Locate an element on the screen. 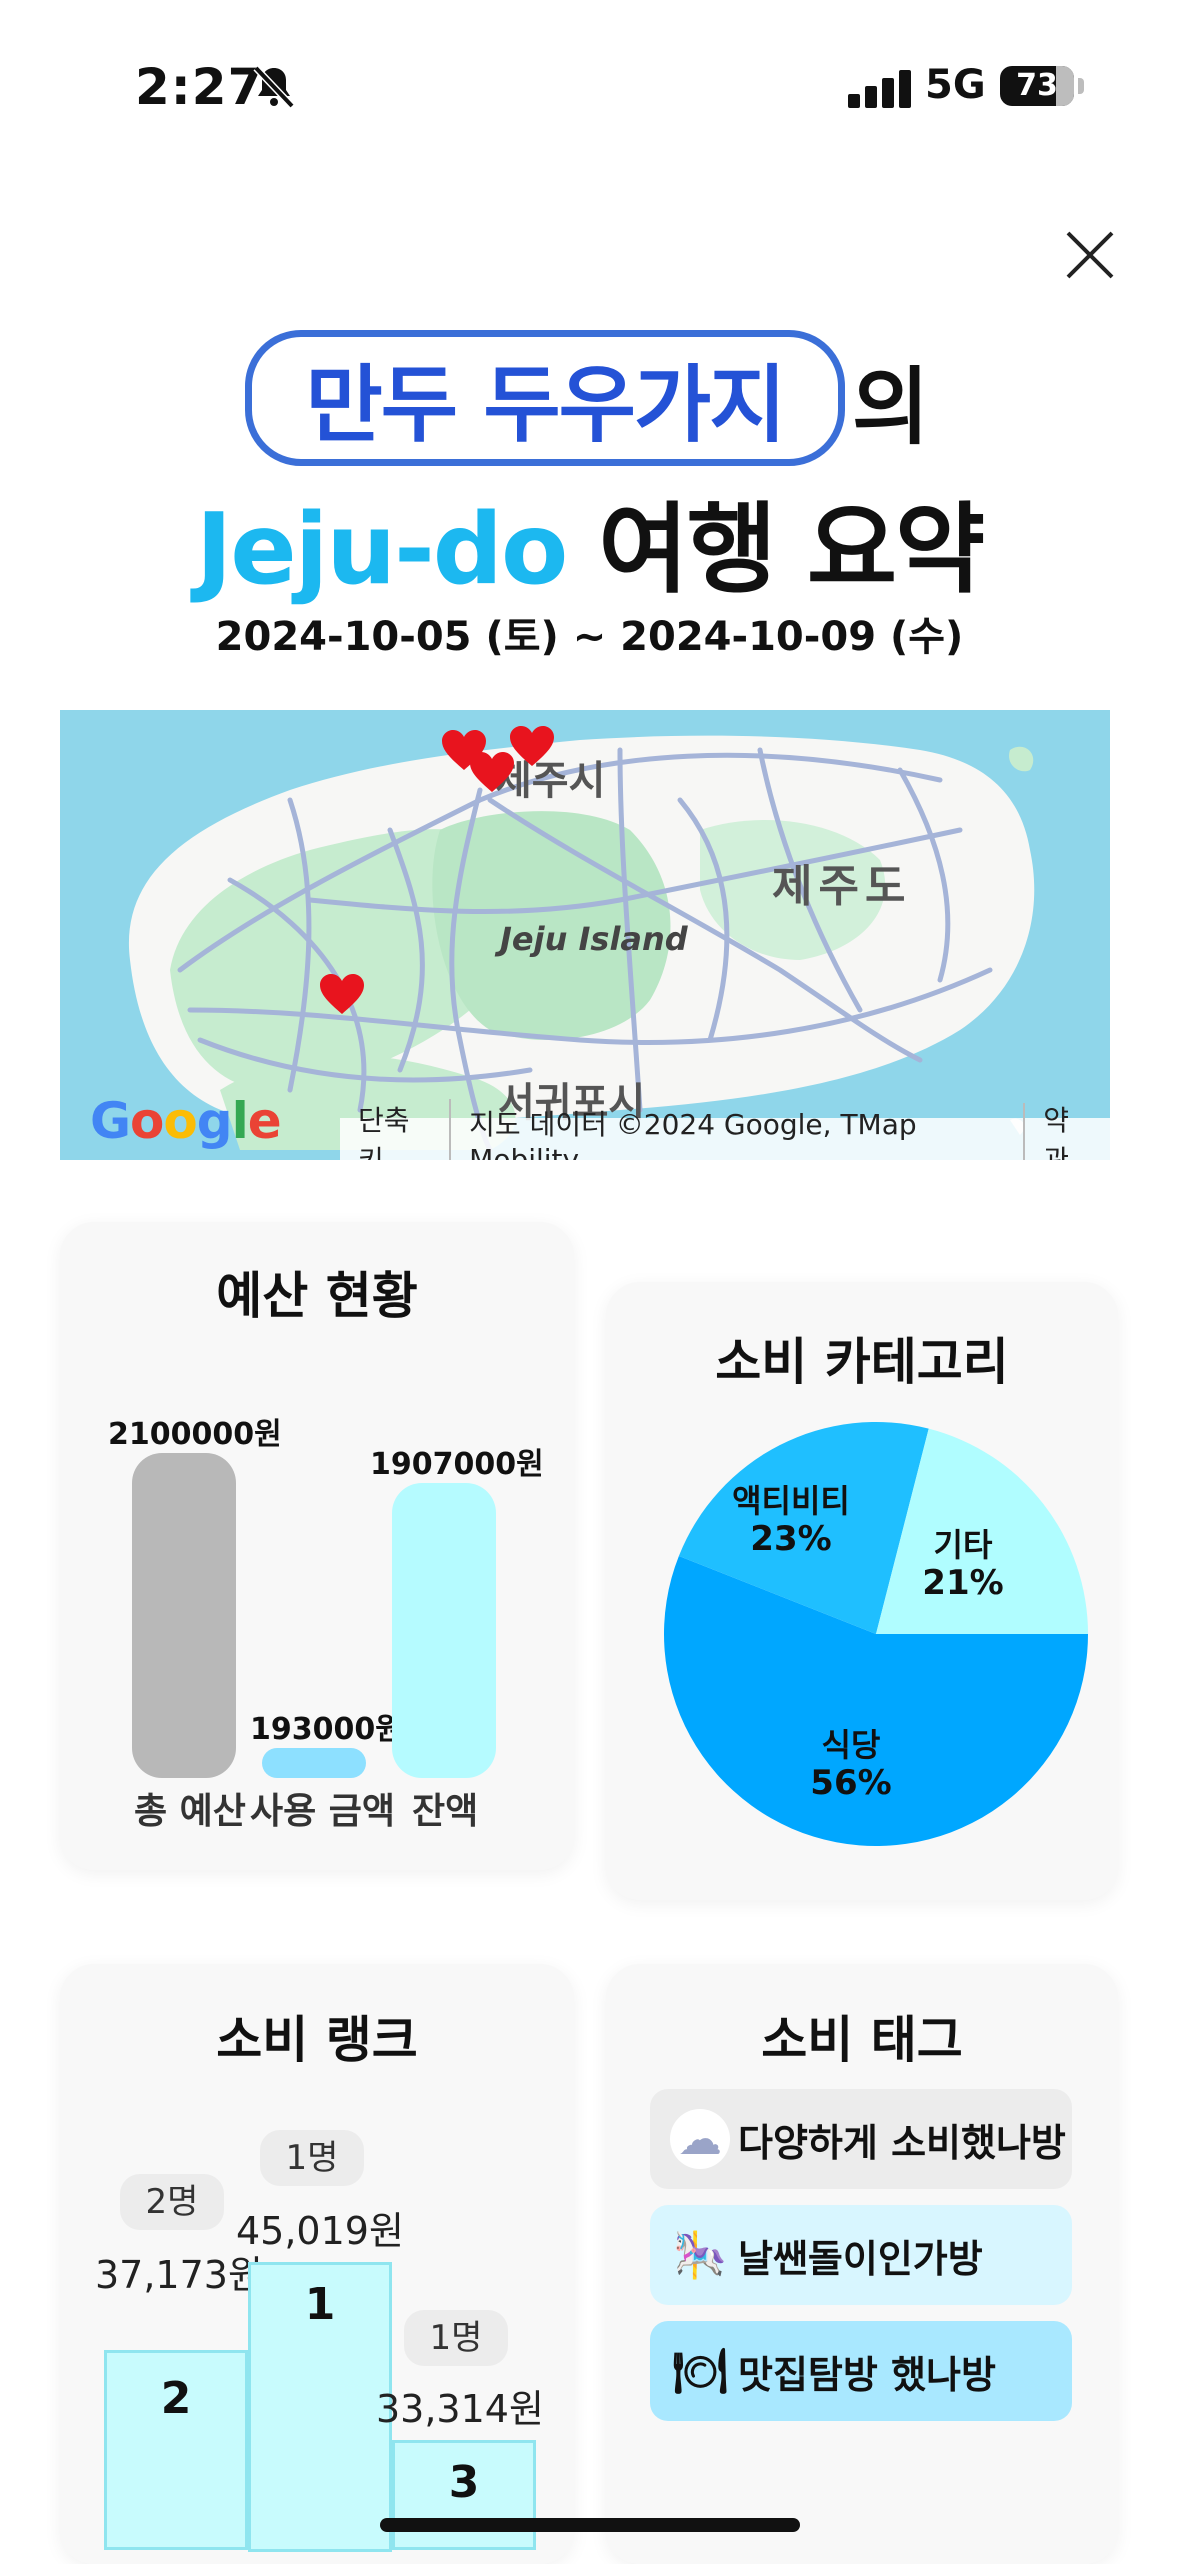 Image resolution: width=1179 pixels, height=2564 pixels. map-label-island: Jeju Island is located at coordinates (594, 939).